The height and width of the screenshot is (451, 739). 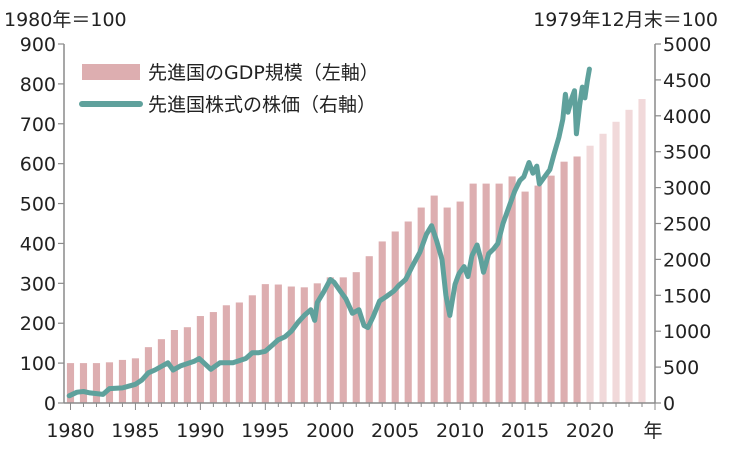 What do you see at coordinates (96, 383) in the screenshot?
I see `gdp-bar-1982` at bounding box center [96, 383].